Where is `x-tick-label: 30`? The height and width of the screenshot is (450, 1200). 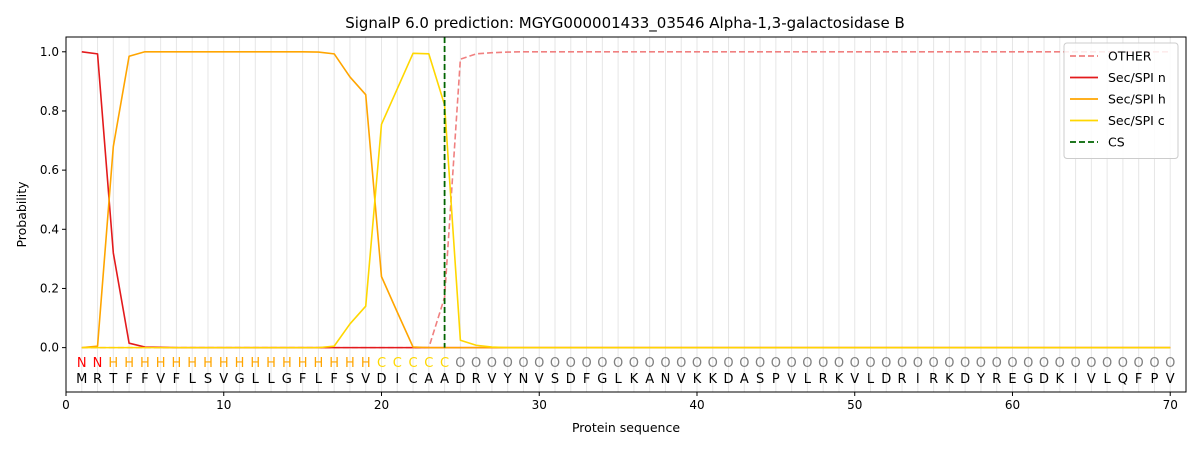 x-tick-label: 30 is located at coordinates (539, 405).